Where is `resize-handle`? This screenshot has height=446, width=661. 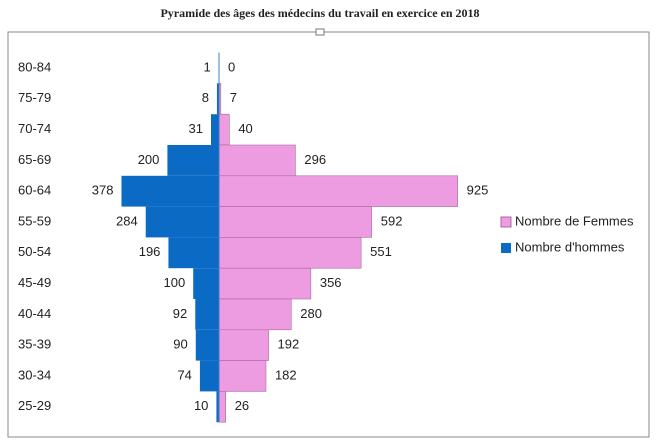 resize-handle is located at coordinates (320, 32).